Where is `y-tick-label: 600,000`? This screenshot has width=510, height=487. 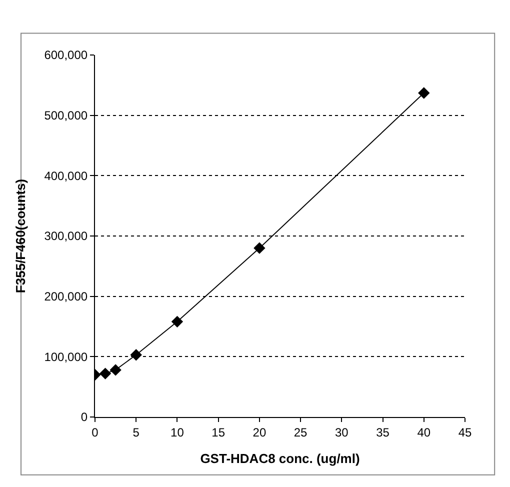 y-tick-label: 600,000 is located at coordinates (66, 55).